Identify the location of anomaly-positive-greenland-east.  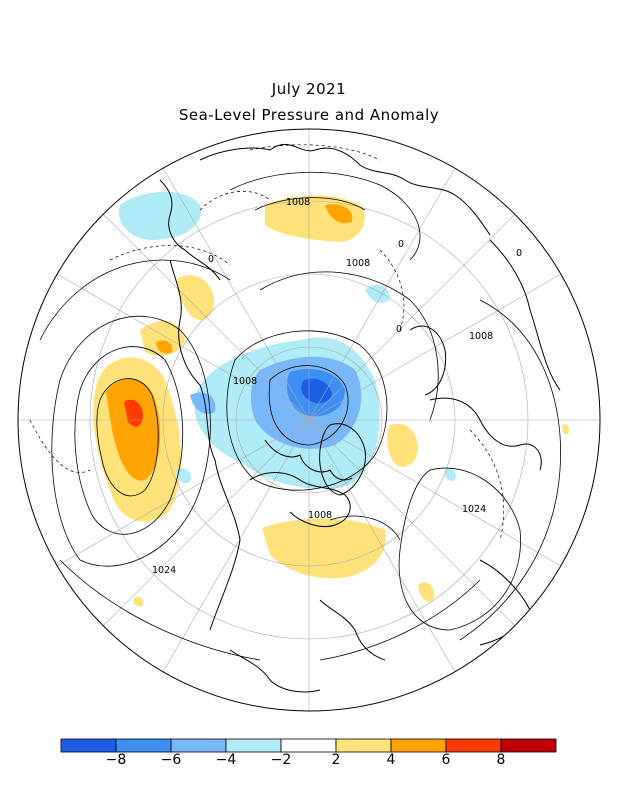
(402, 445).